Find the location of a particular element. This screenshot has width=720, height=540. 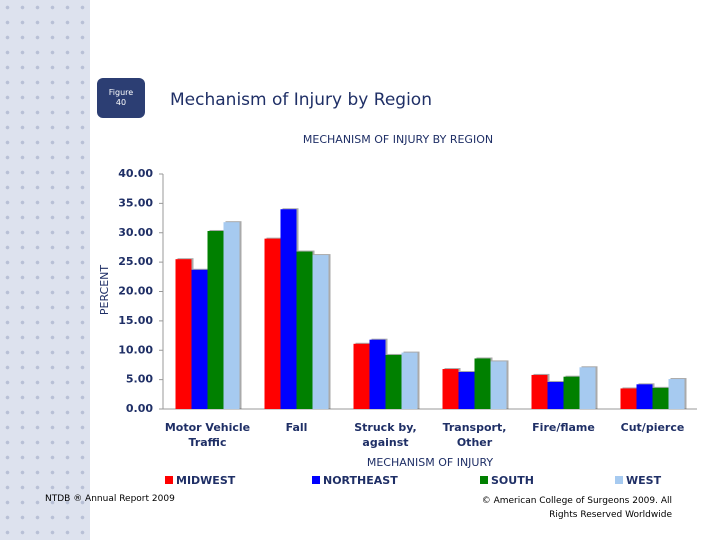

y-tick-label: 20.00 is located at coordinates (135, 291).